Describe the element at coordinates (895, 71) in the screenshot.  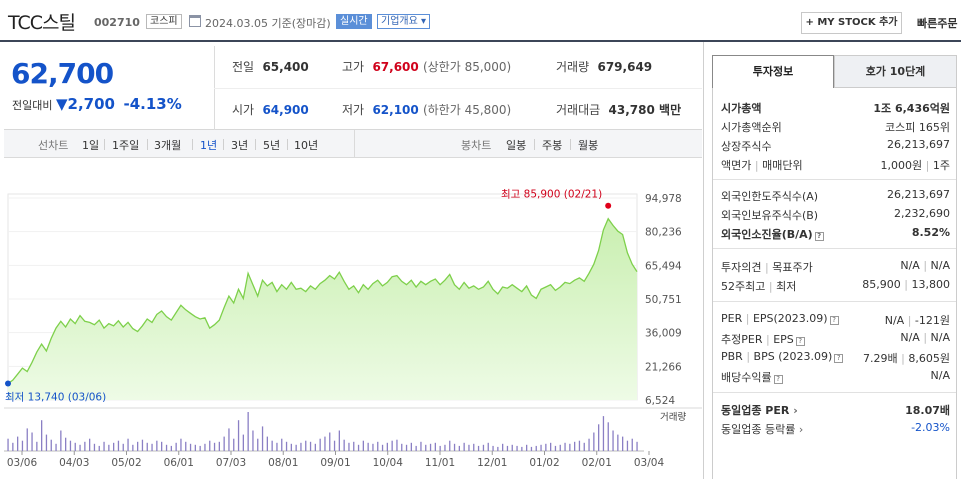
I see `tab-orderbook: 호가 10단계` at that location.